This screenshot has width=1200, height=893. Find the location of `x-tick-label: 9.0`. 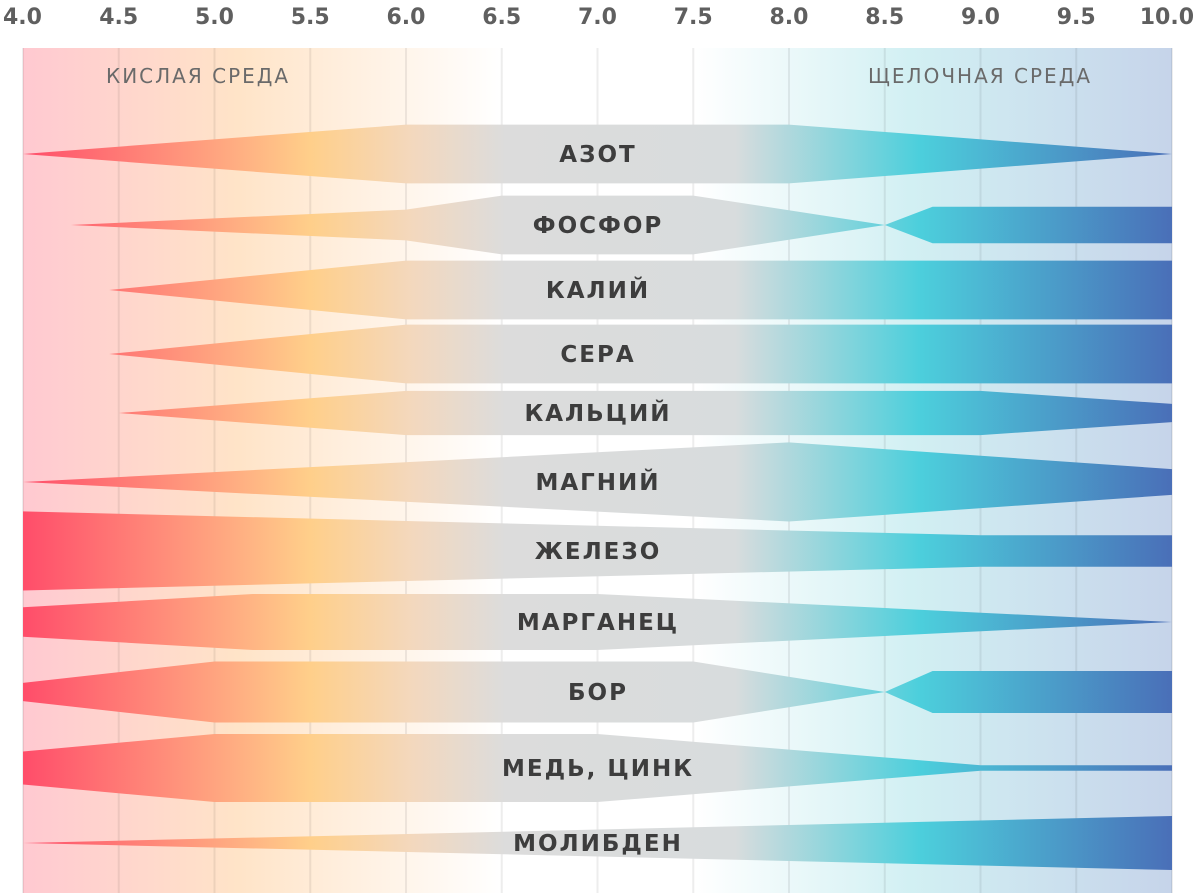

x-tick-label: 9.0 is located at coordinates (980, 17).